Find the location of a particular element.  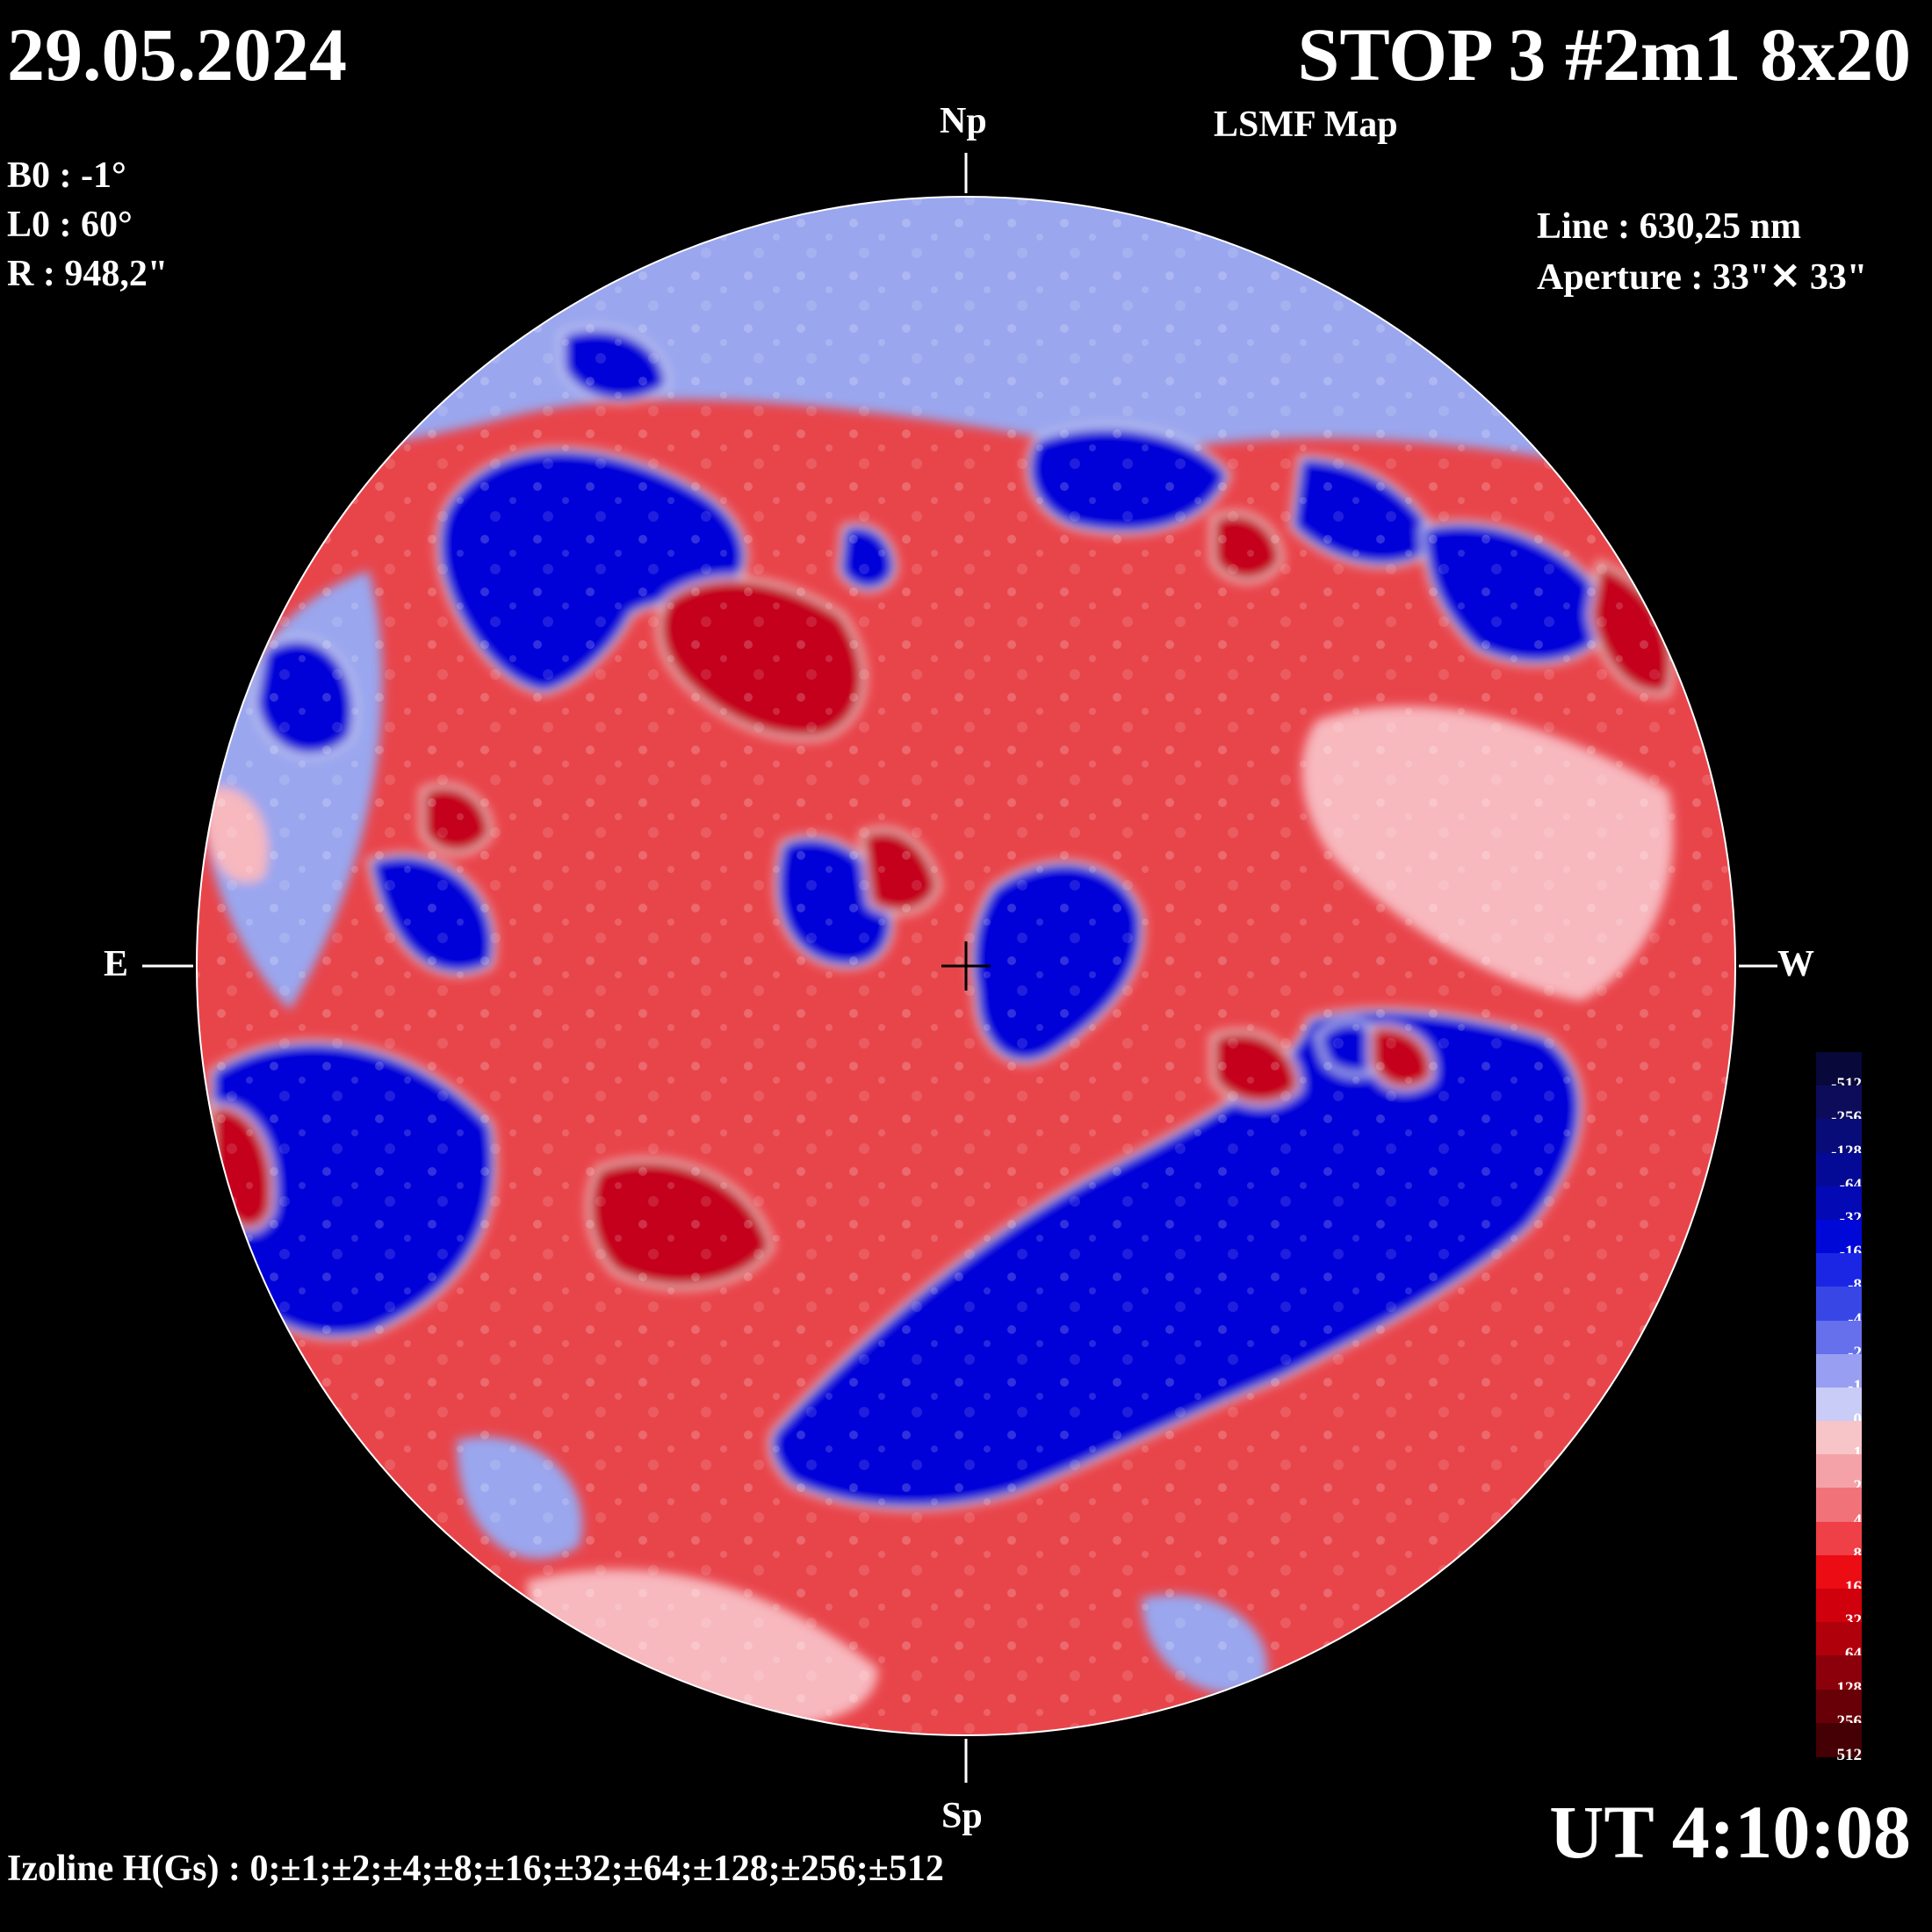

legend-label: 512 is located at coordinates (1850, 1755).